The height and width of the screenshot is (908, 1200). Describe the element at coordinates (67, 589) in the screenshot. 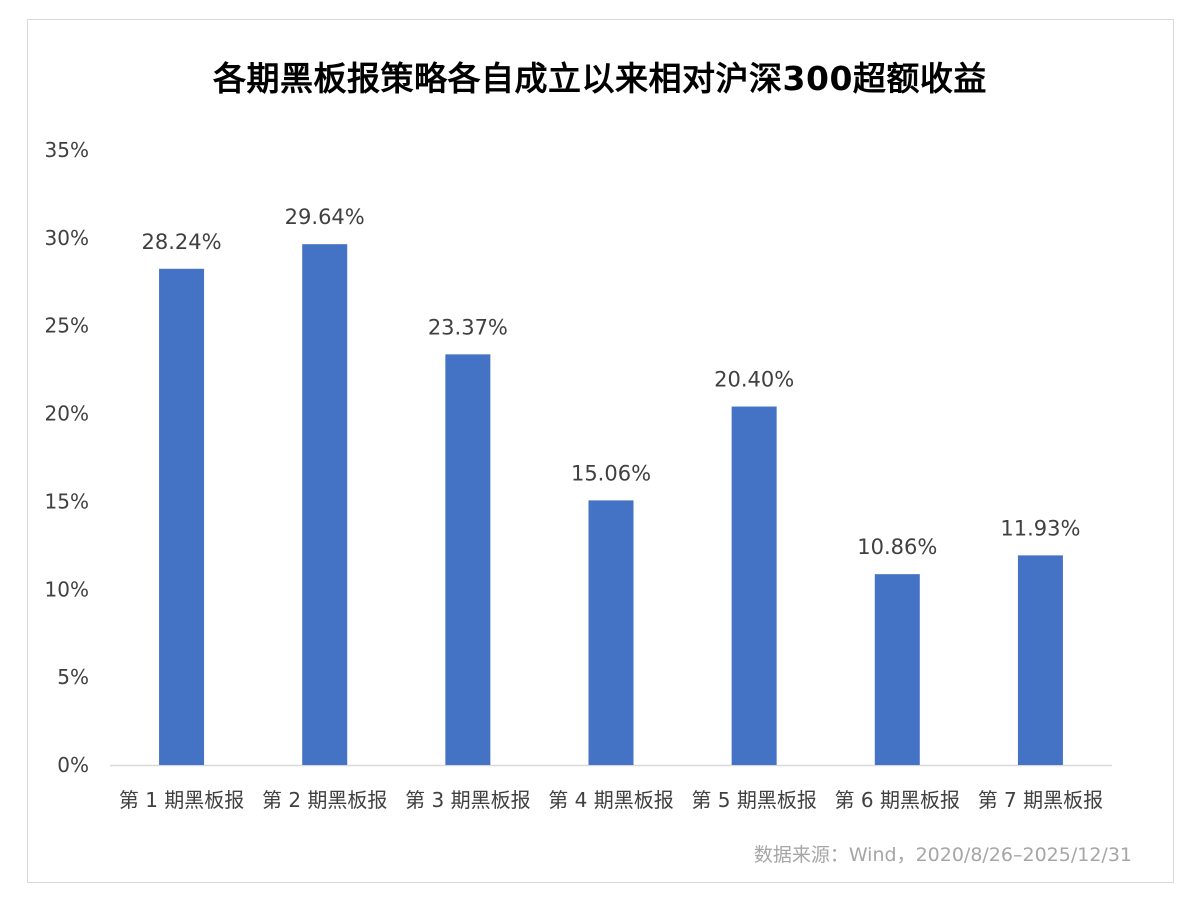

I see `y-tick-label: 10%` at that location.